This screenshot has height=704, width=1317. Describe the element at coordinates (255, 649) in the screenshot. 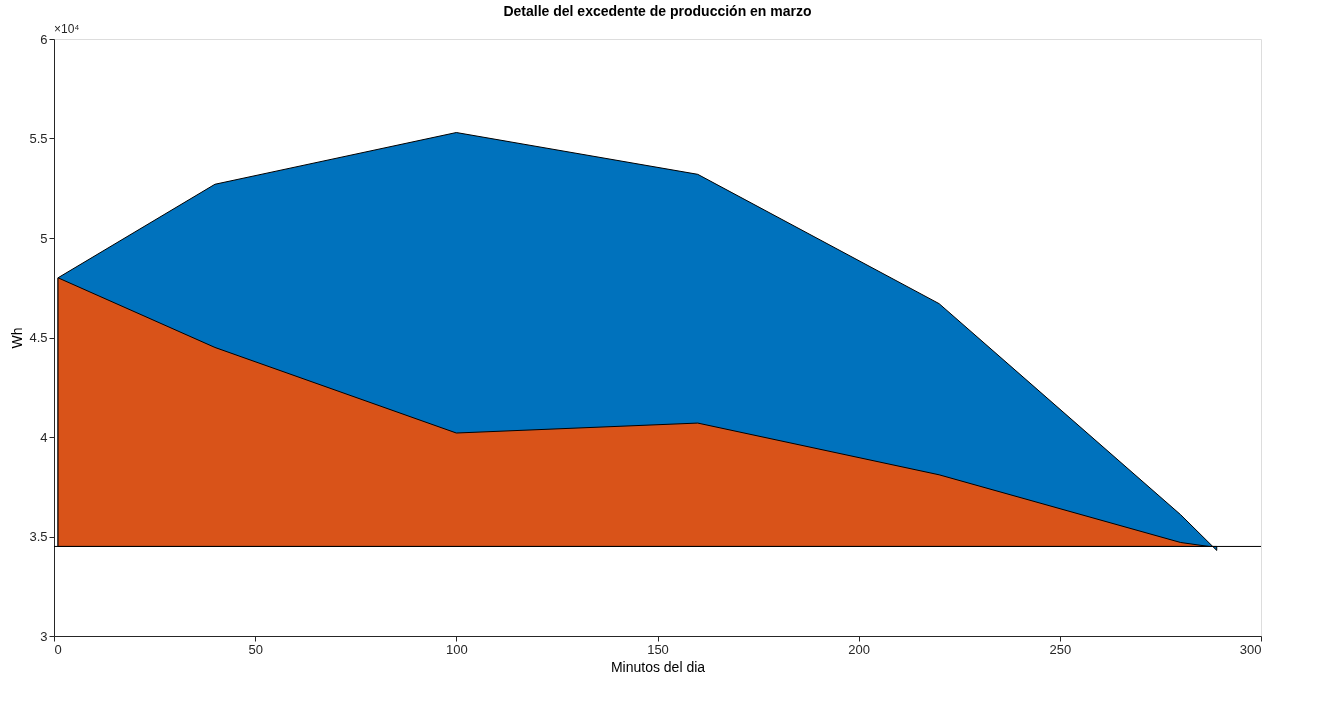

I see `x-tick-label: 50` at that location.